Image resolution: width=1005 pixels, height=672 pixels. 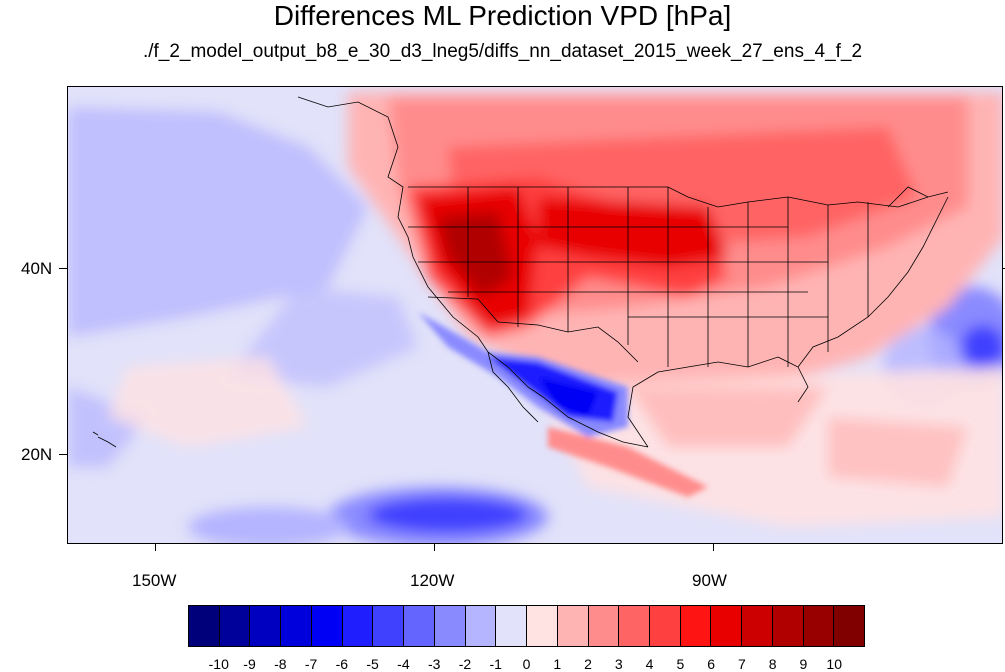 What do you see at coordinates (618, 664) in the screenshot?
I see `colorbar-label: 3` at bounding box center [618, 664].